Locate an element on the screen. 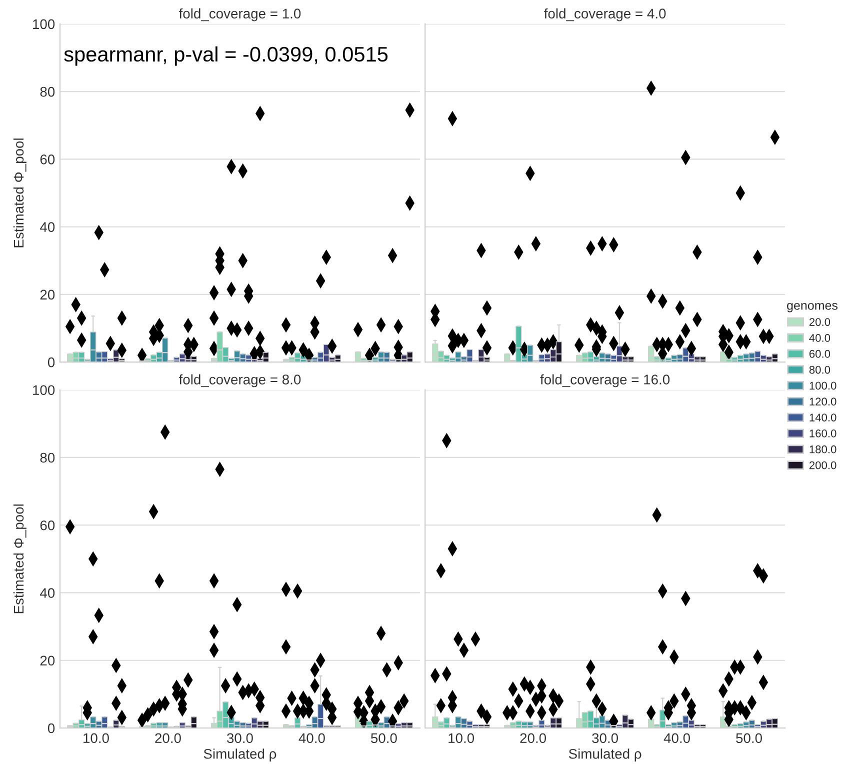 This screenshot has width=857, height=772. legend-title: genomes is located at coordinates (812, 307).